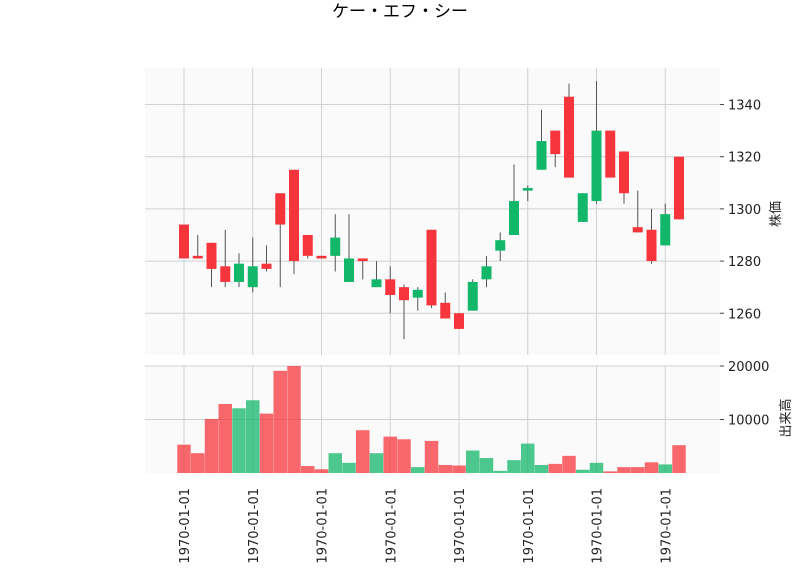 This screenshot has height=575, width=800. What do you see at coordinates (744, 262) in the screenshot?
I see `price-tick-label: 1280` at bounding box center [744, 262].